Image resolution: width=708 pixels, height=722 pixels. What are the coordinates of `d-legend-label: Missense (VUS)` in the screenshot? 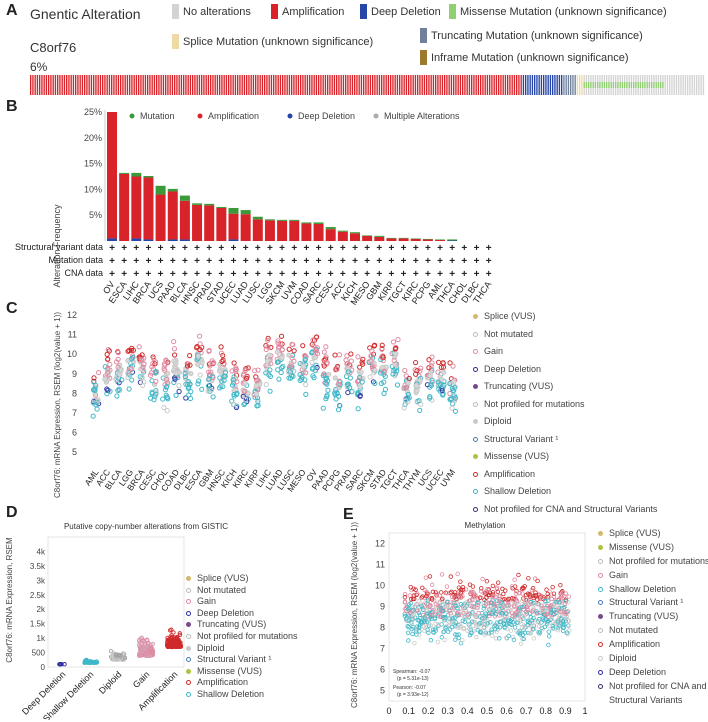 It's located at (230, 670).